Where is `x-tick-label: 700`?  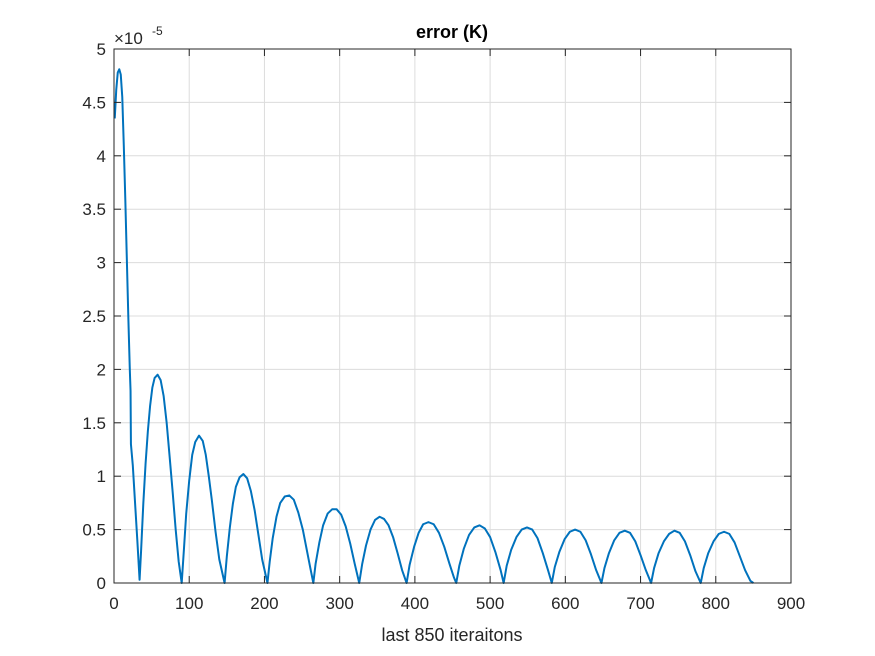
x-tick-label: 700 is located at coordinates (640, 603).